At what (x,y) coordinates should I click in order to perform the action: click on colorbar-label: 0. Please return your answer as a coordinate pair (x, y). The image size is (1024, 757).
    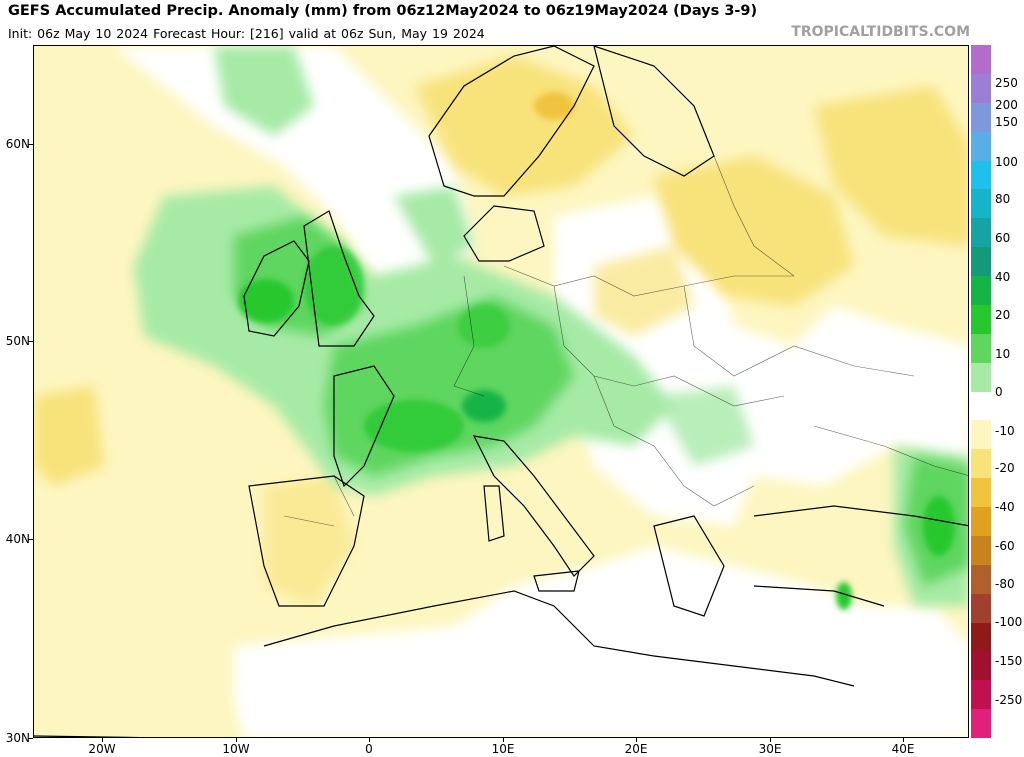
    Looking at the image, I should click on (999, 392).